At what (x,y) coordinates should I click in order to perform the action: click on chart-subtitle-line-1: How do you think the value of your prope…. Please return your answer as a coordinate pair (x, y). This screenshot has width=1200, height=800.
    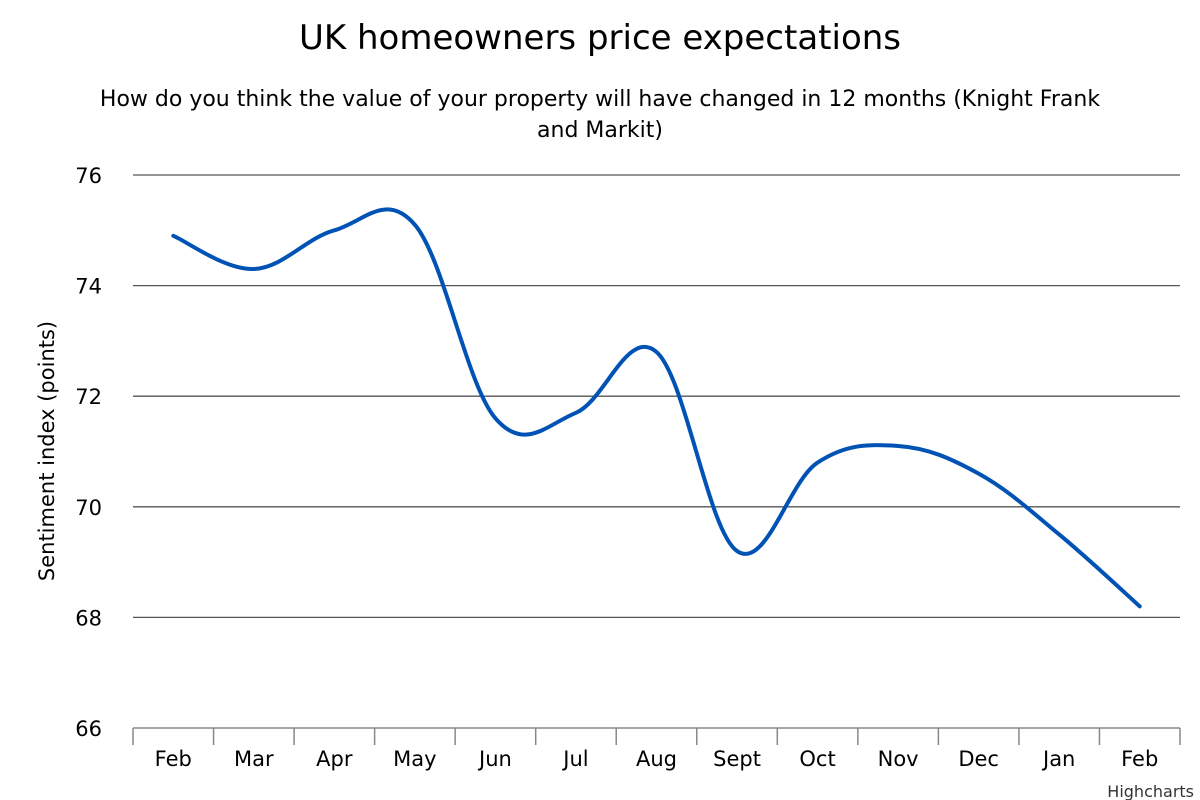
    Looking at the image, I should click on (600, 99).